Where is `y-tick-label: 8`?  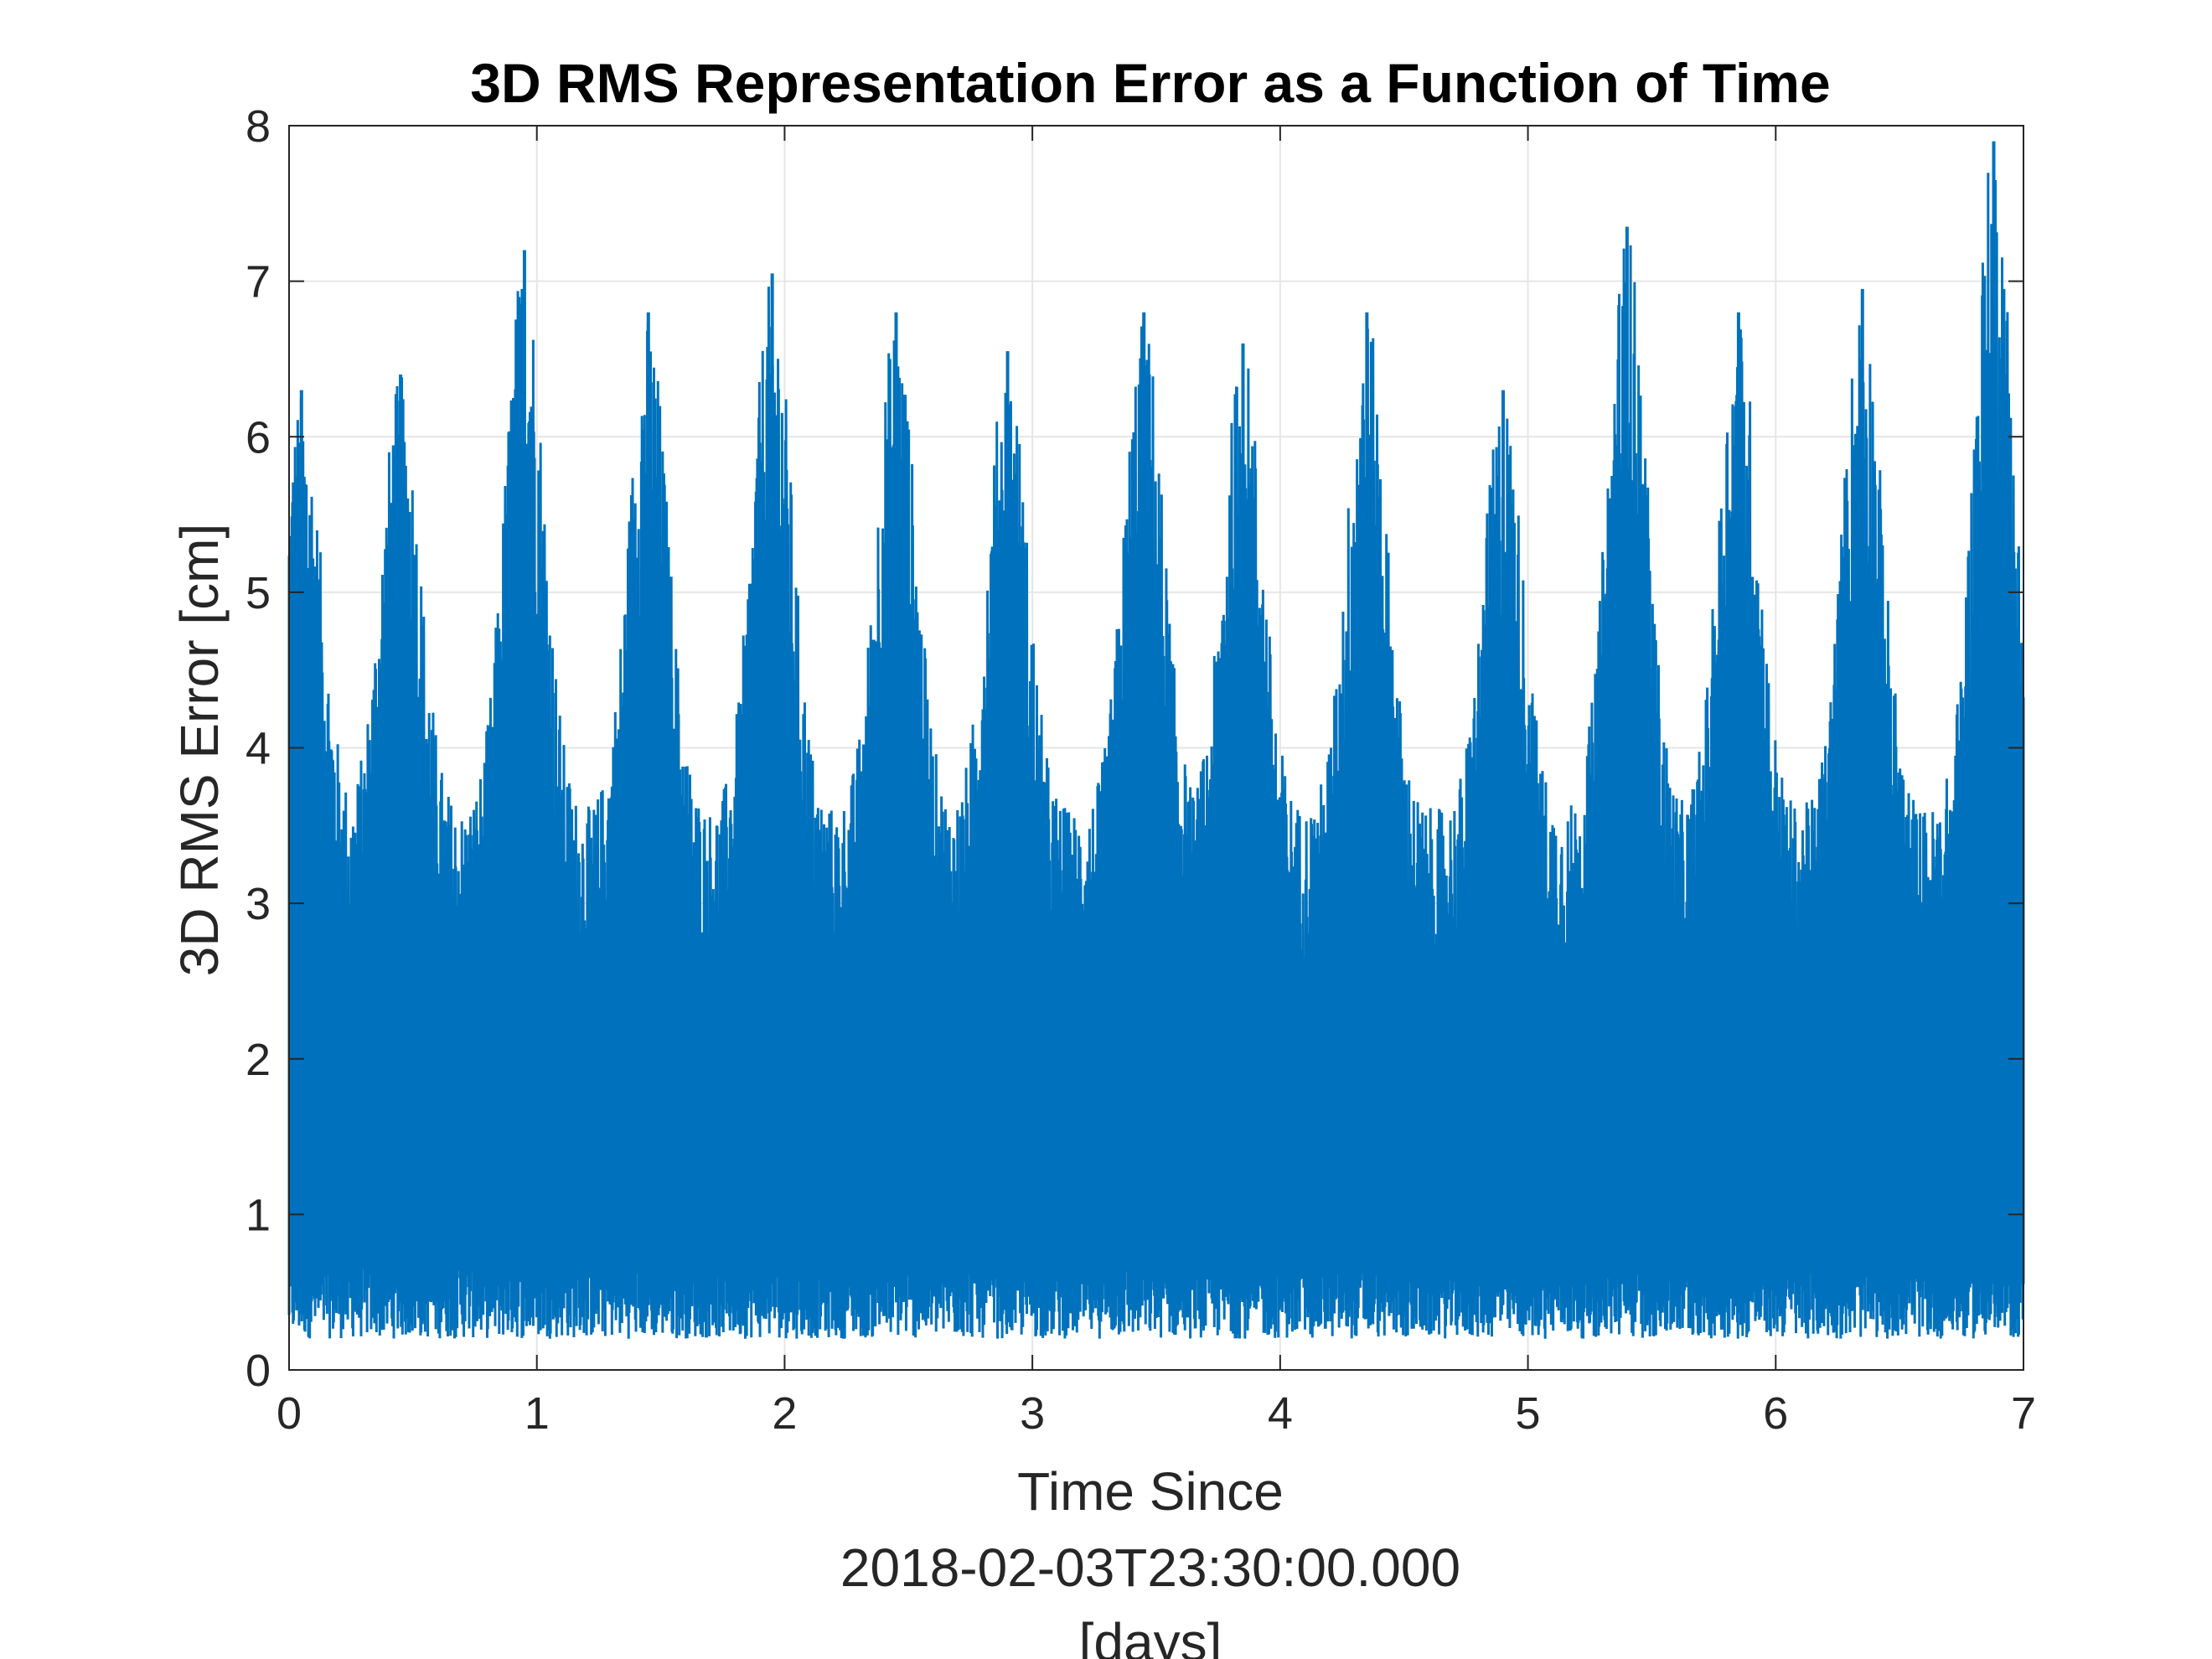 y-tick-label: 8 is located at coordinates (258, 126).